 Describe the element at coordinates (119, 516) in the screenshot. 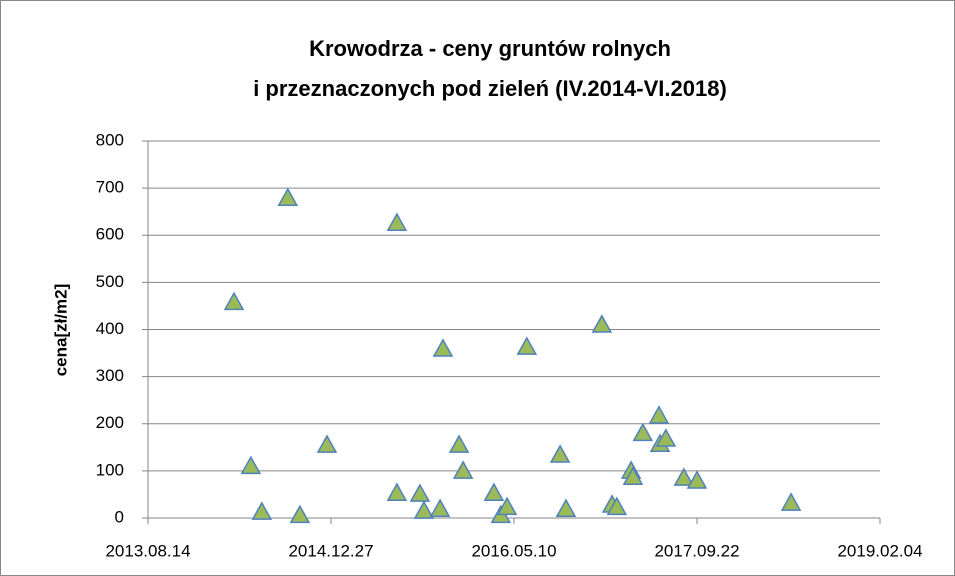

I see `y-tick-label: 0` at that location.